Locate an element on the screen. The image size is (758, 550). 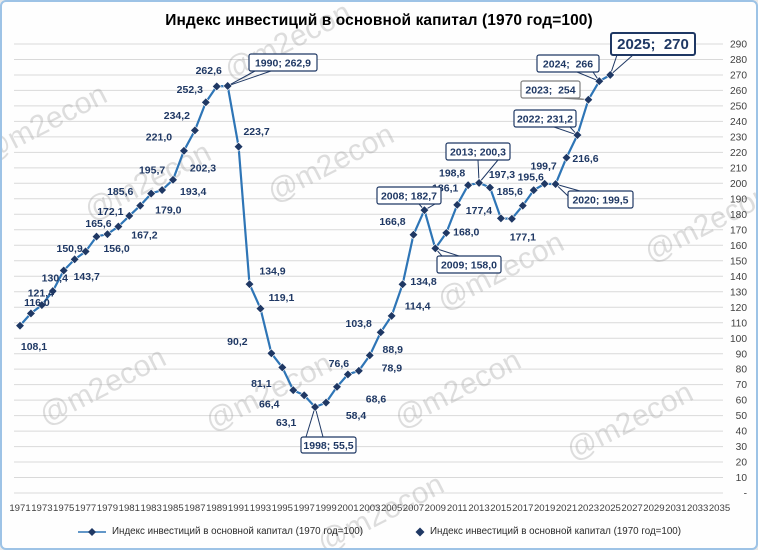
callout-text: 2009; 158,0 is located at coordinates (469, 265).